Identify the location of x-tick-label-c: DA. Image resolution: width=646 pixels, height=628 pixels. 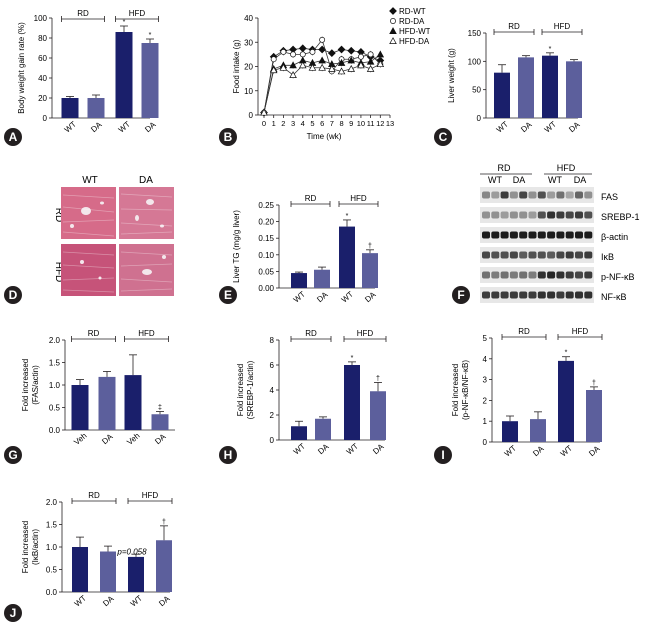
(526, 127).